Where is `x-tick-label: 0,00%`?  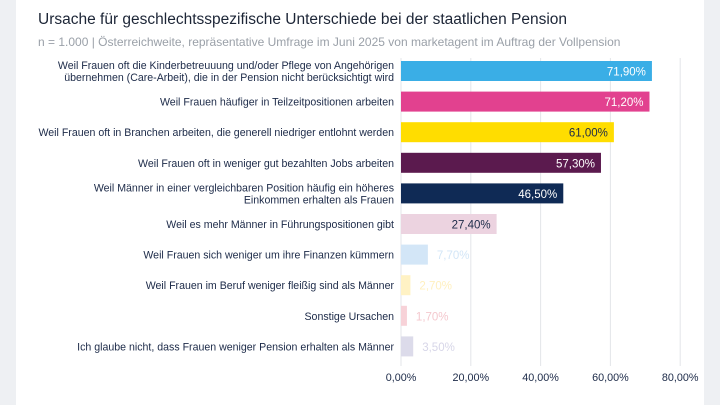 x-tick-label: 0,00% is located at coordinates (401, 378).